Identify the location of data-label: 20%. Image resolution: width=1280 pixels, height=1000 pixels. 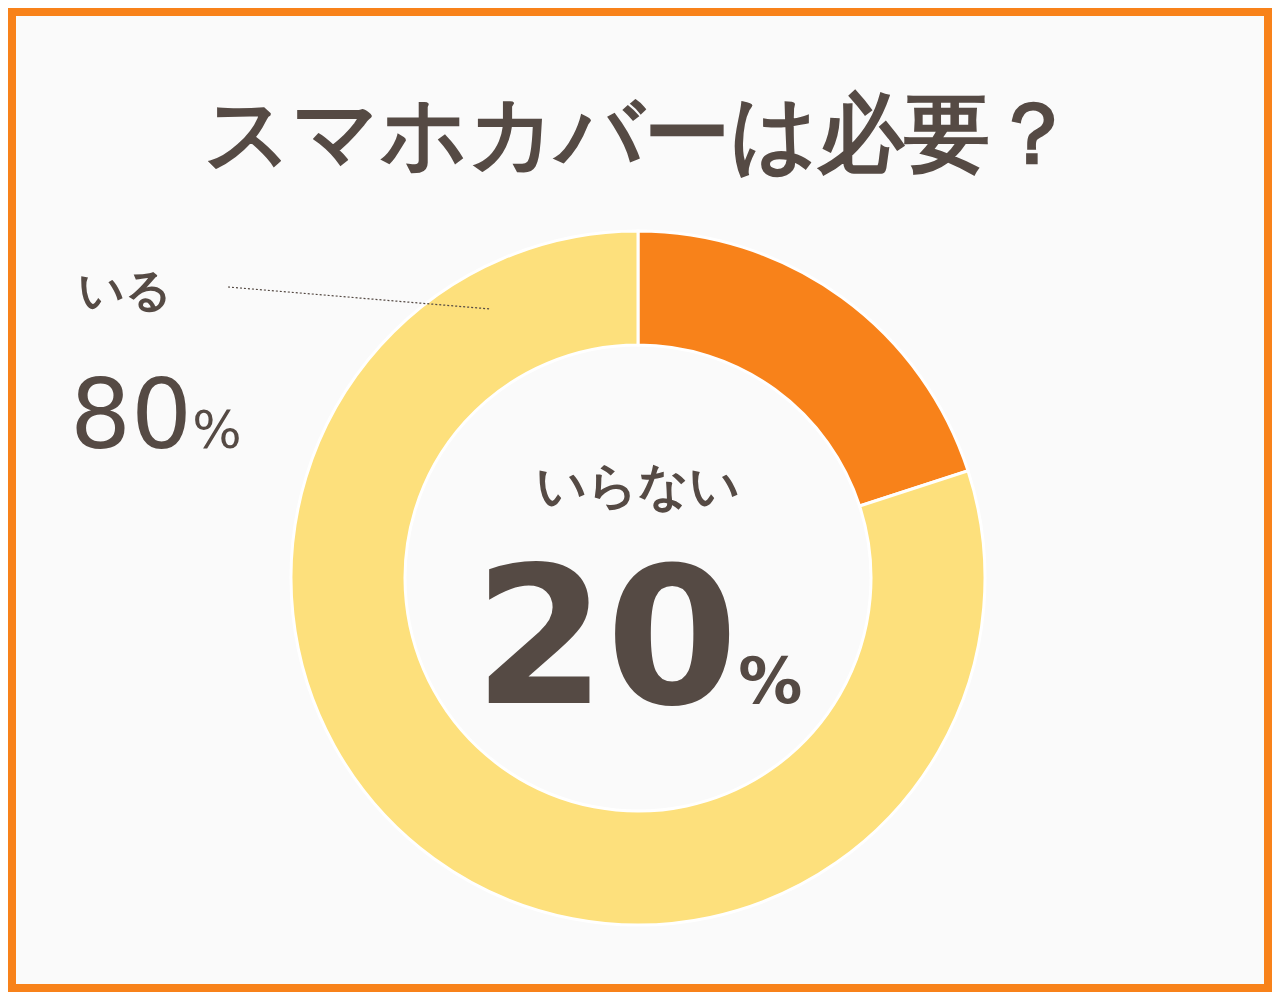
(638, 637).